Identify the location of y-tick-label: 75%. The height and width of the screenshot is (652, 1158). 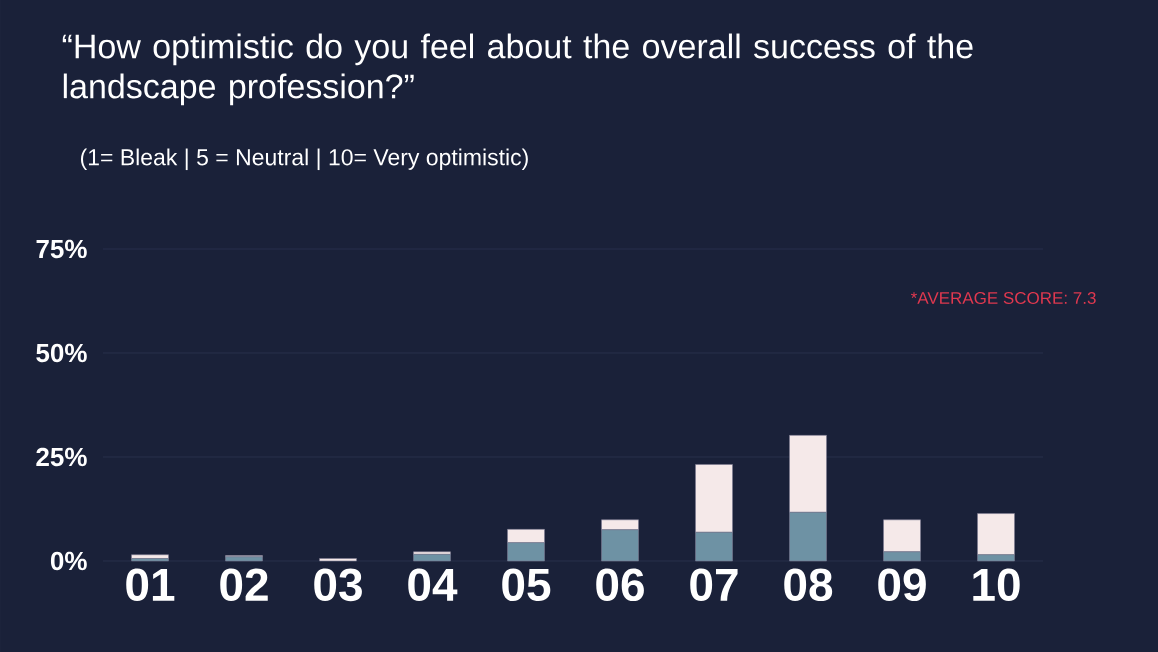
(61, 249).